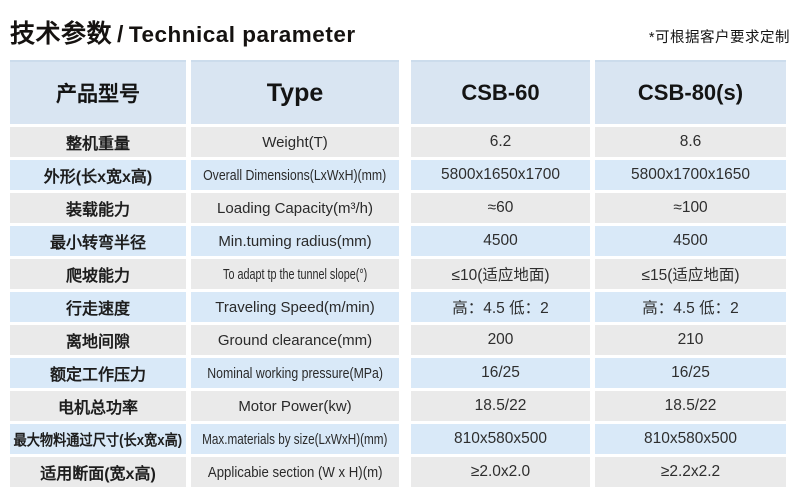  I want to click on value-csb80-loading-capacity: ≈100, so click(690, 208).